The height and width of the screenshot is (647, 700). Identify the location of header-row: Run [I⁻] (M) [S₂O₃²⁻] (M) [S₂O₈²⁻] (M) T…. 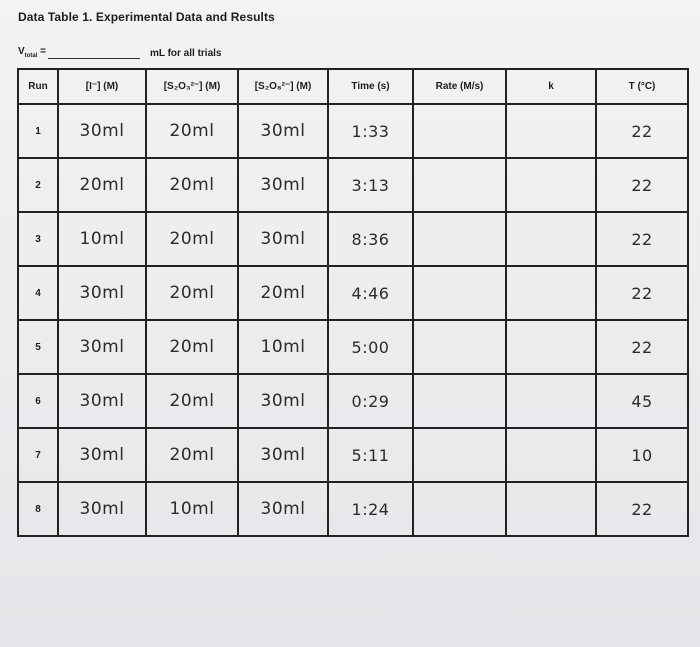
(353, 86).